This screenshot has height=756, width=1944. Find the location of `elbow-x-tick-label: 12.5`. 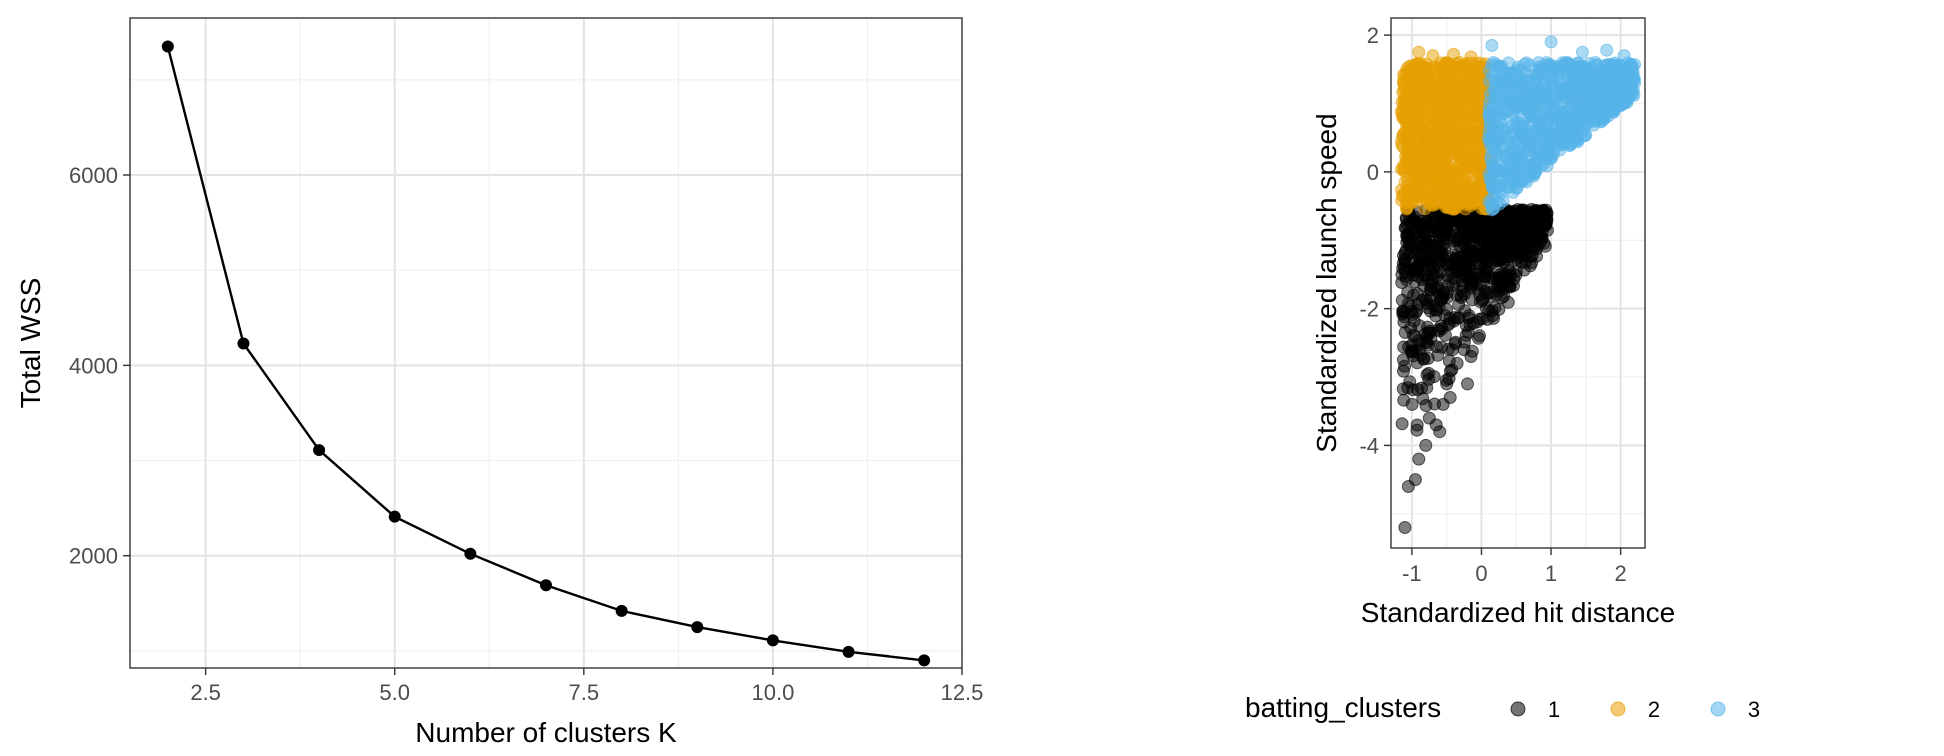

elbow-x-tick-label: 12.5 is located at coordinates (962, 692).